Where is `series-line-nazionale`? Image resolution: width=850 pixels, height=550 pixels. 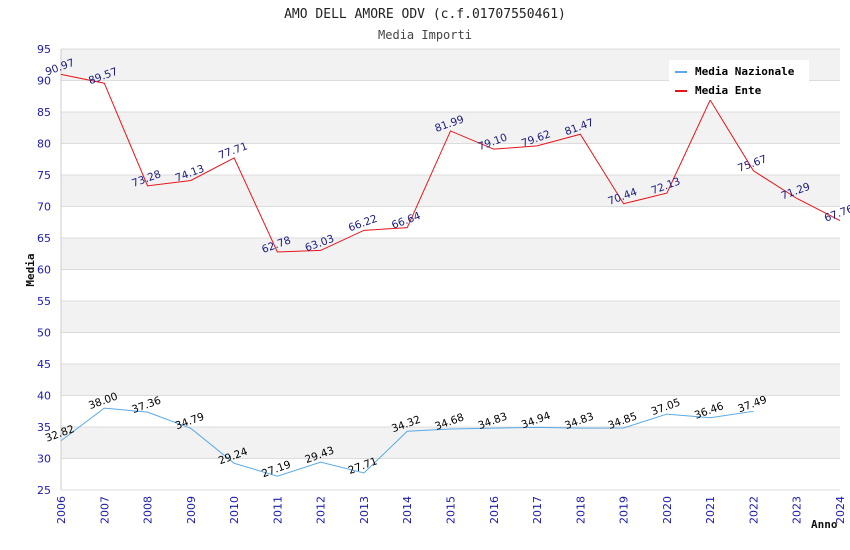
series-line-nazionale is located at coordinates (407, 442).